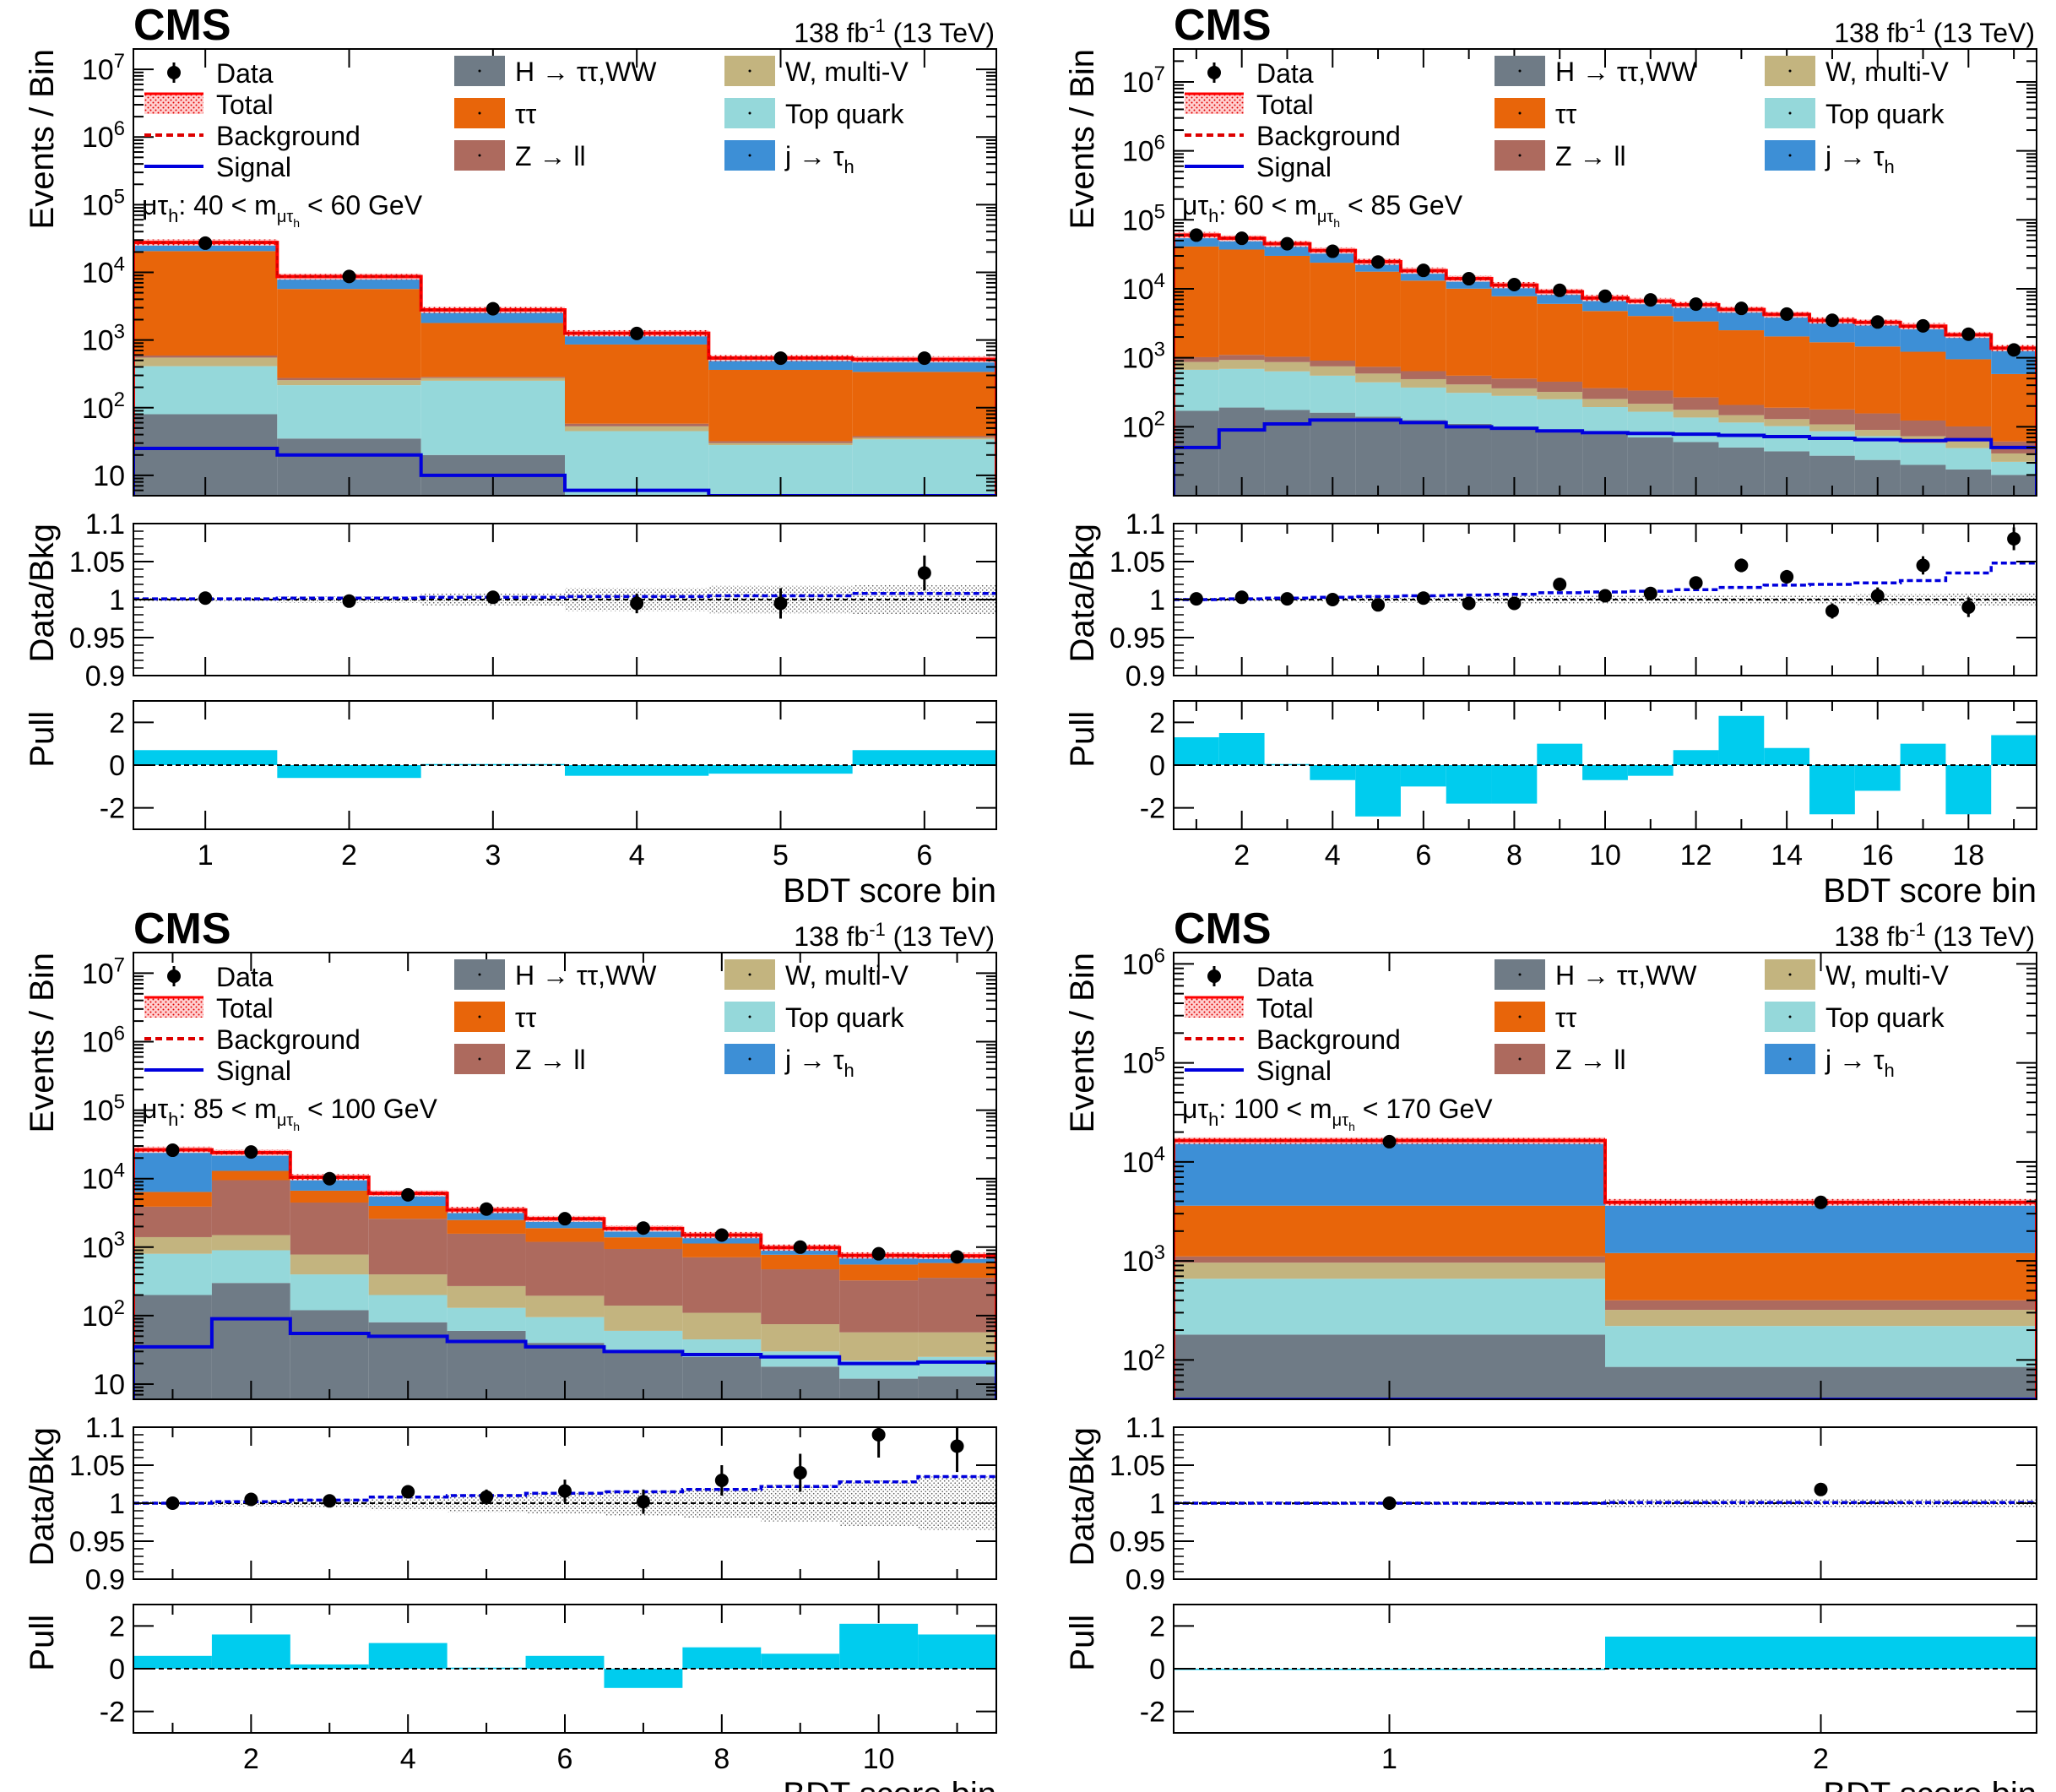 The height and width of the screenshot is (1792, 2056). Describe the element at coordinates (119, 62) in the screenshot. I see `y-tick-exp: 7` at that location.